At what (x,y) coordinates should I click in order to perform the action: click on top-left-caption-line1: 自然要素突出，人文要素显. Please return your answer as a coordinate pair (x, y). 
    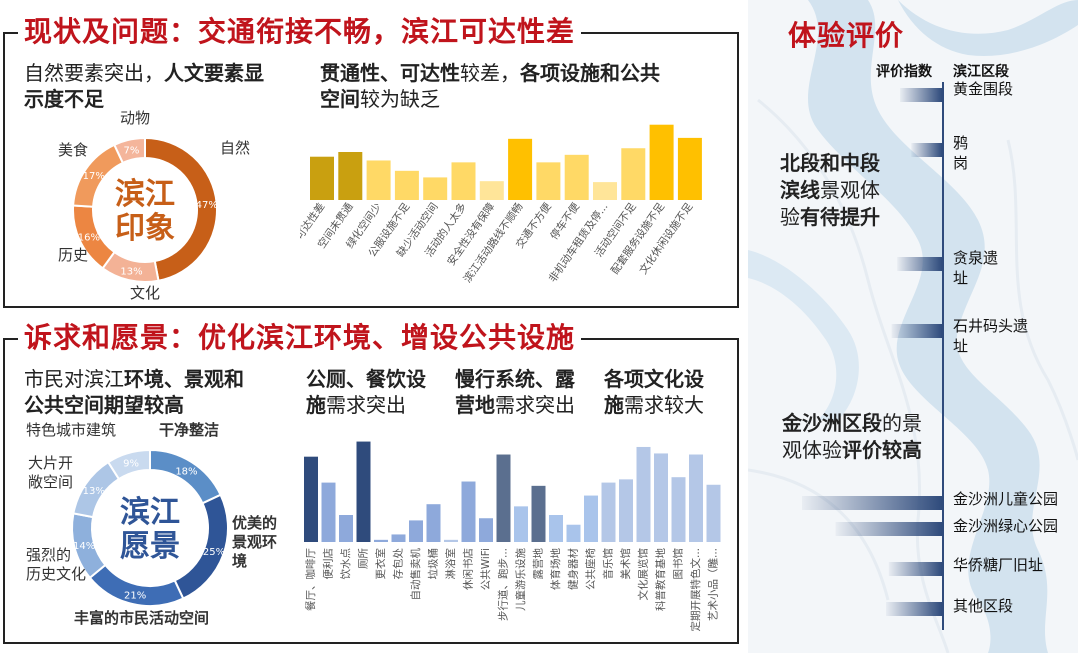
    Looking at the image, I should click on (144, 73).